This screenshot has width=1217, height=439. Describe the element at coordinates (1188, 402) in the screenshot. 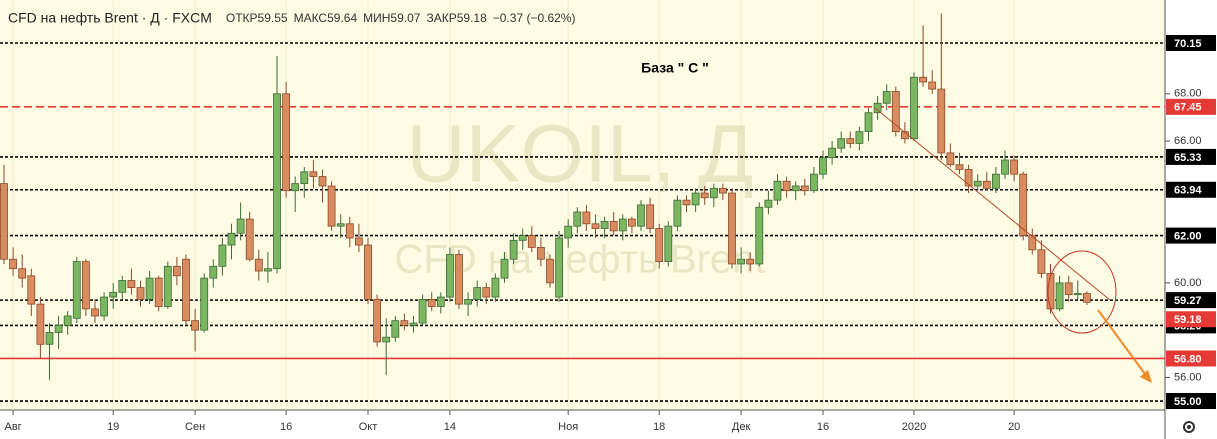

I see `level-label: 55.00` at that location.